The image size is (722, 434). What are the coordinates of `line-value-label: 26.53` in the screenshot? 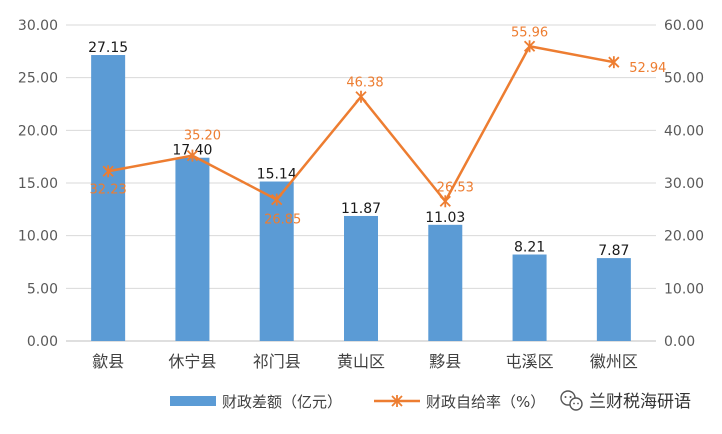 It's located at (455, 187).